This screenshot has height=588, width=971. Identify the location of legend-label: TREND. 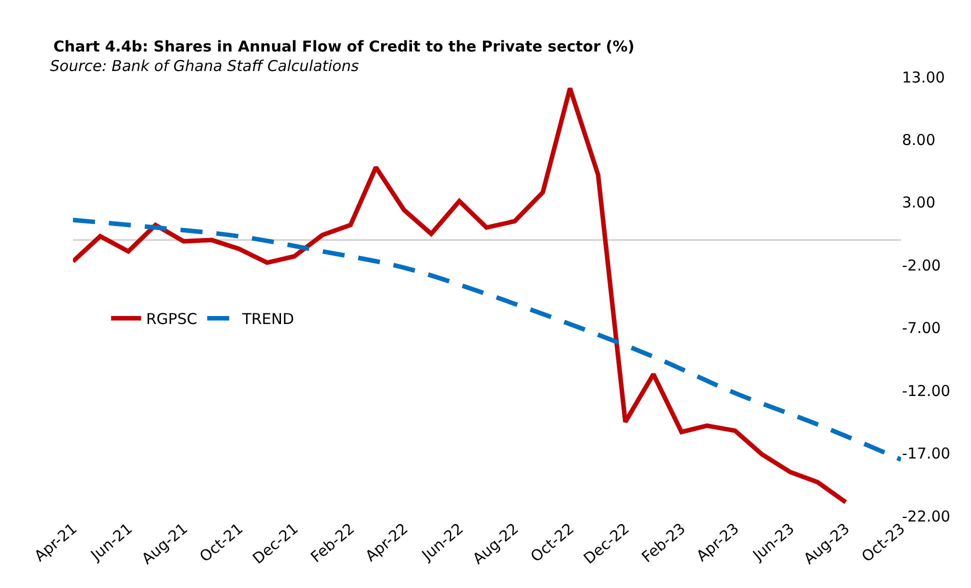
(267, 319).